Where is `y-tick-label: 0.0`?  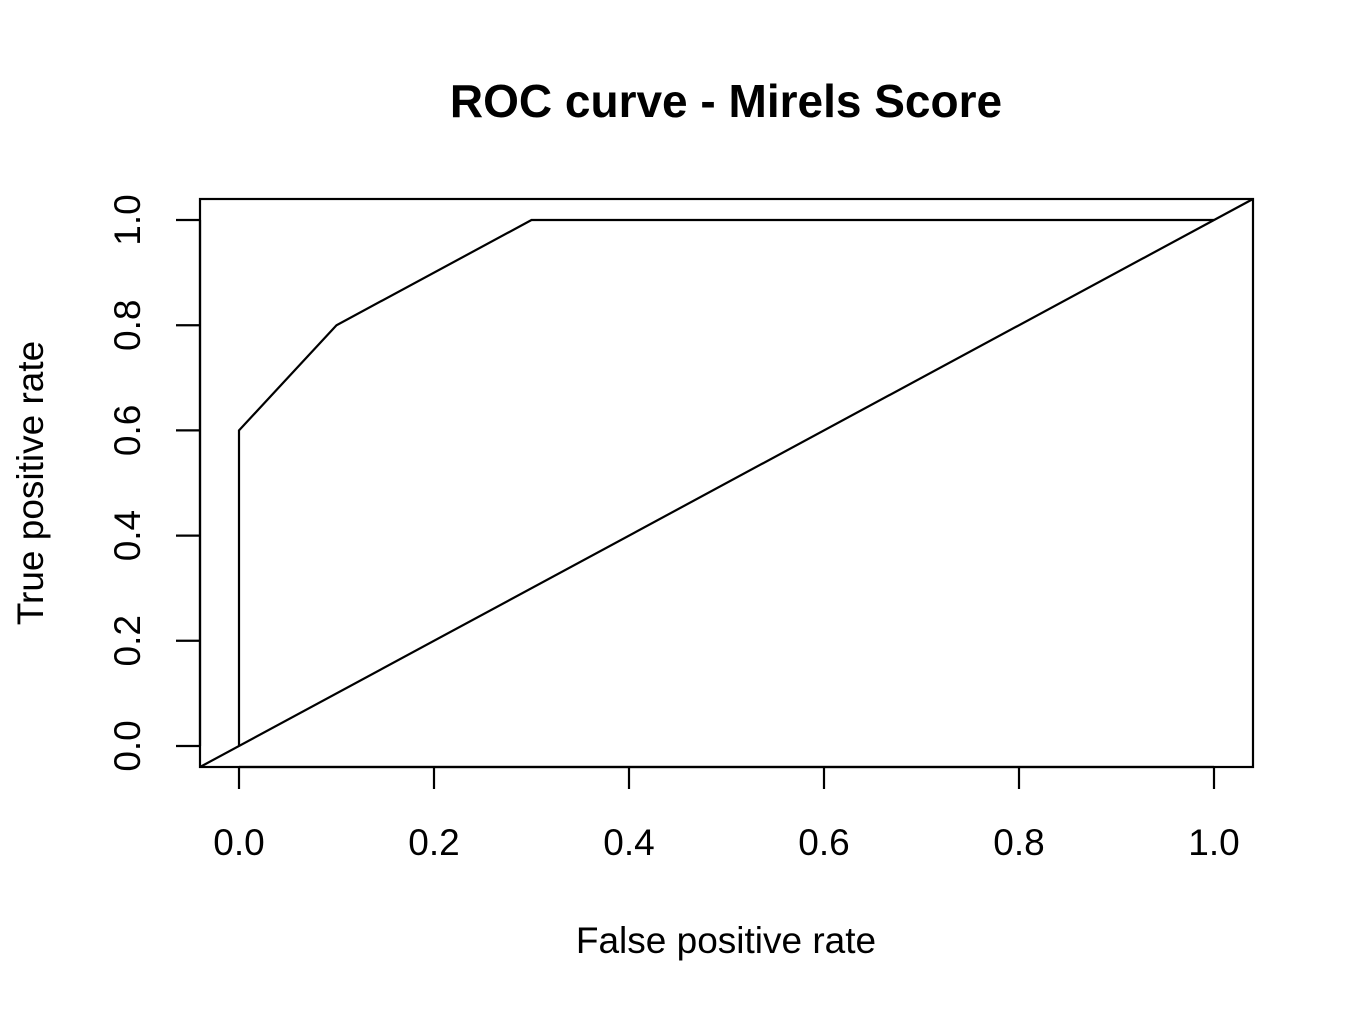
y-tick-label: 0.0 is located at coordinates (127, 745).